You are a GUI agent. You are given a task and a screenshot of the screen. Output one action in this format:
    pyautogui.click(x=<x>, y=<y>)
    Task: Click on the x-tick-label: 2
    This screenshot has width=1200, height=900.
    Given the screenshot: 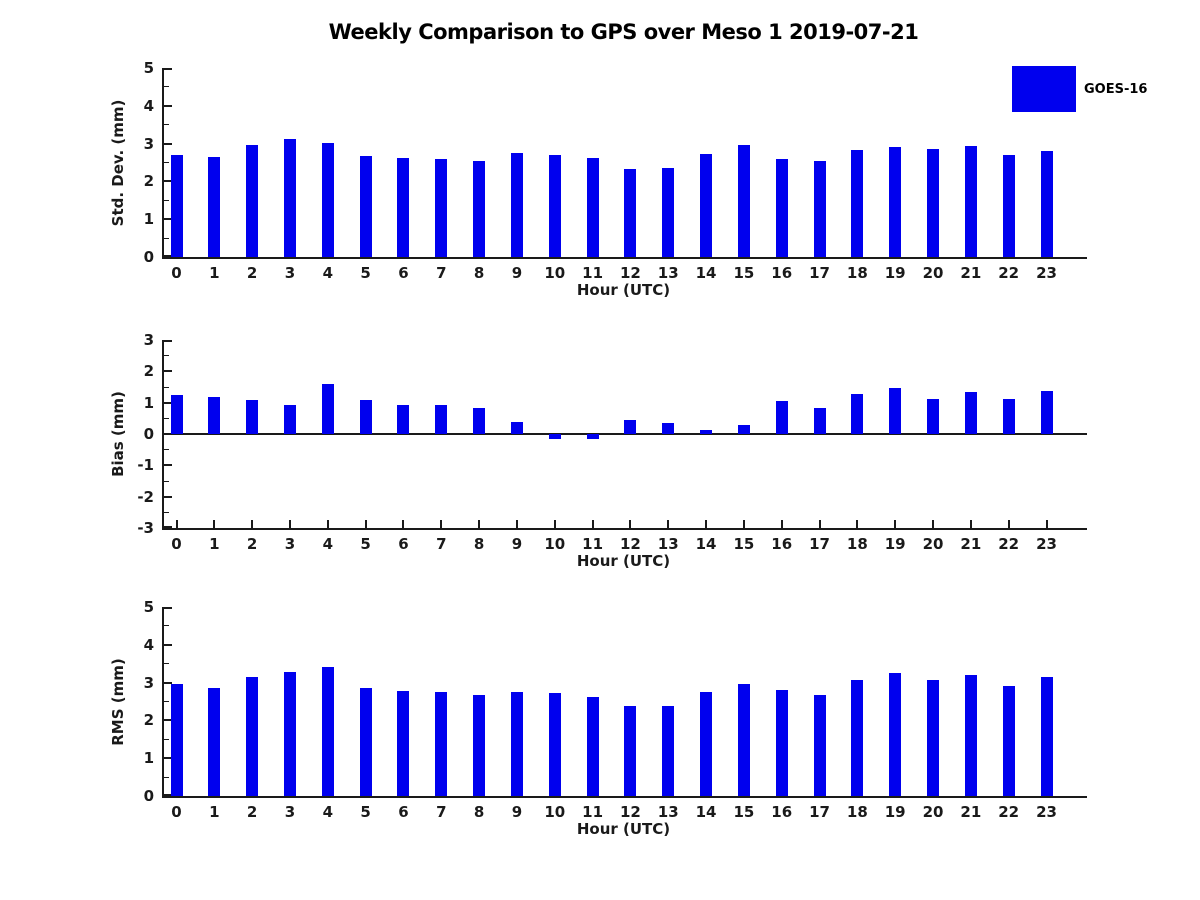 What is the action you would take?
    pyautogui.click(x=252, y=273)
    